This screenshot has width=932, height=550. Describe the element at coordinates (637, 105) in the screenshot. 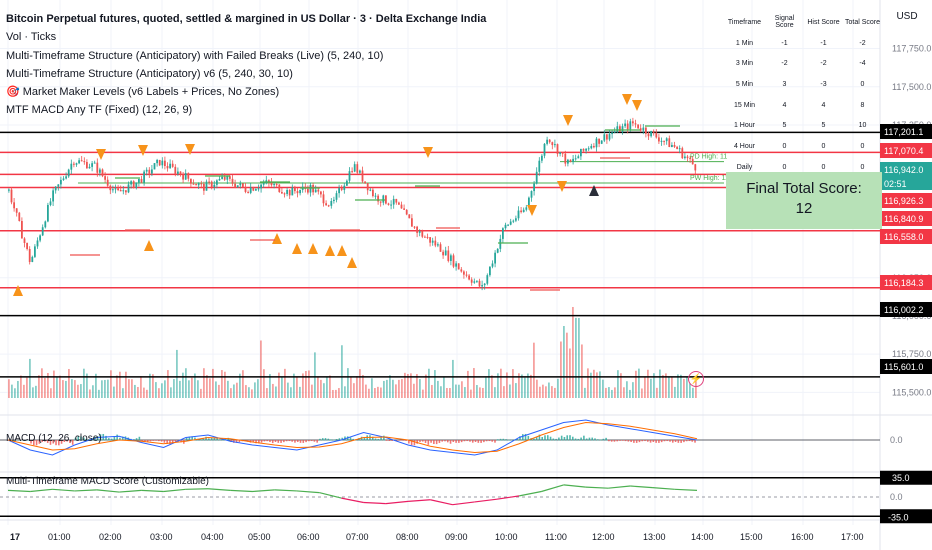

I see `bearish-signal-triangle` at that location.